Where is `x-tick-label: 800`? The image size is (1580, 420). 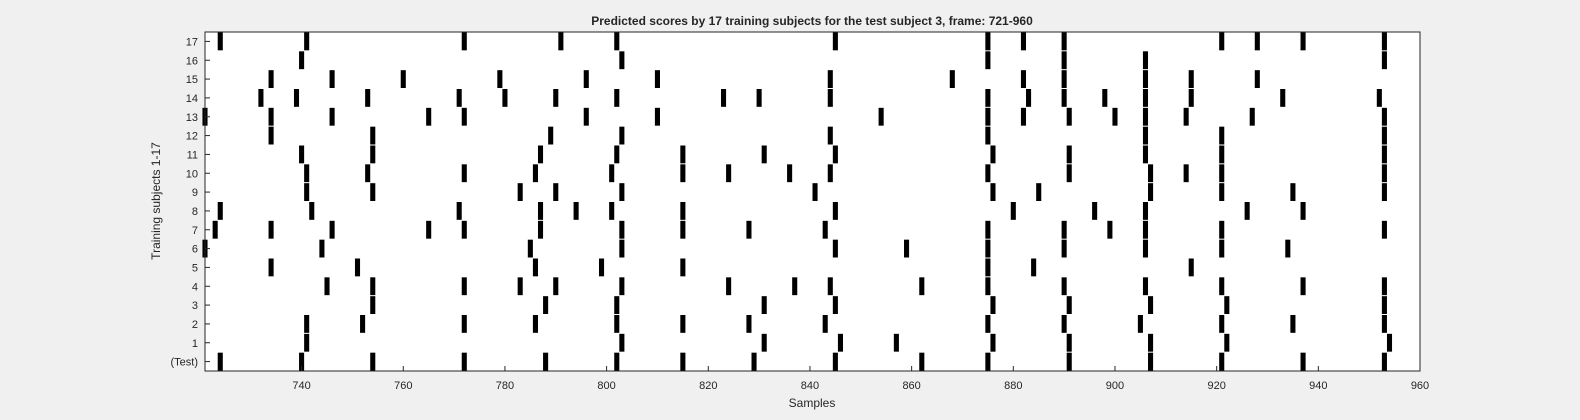
x-tick-label: 800 is located at coordinates (606, 386).